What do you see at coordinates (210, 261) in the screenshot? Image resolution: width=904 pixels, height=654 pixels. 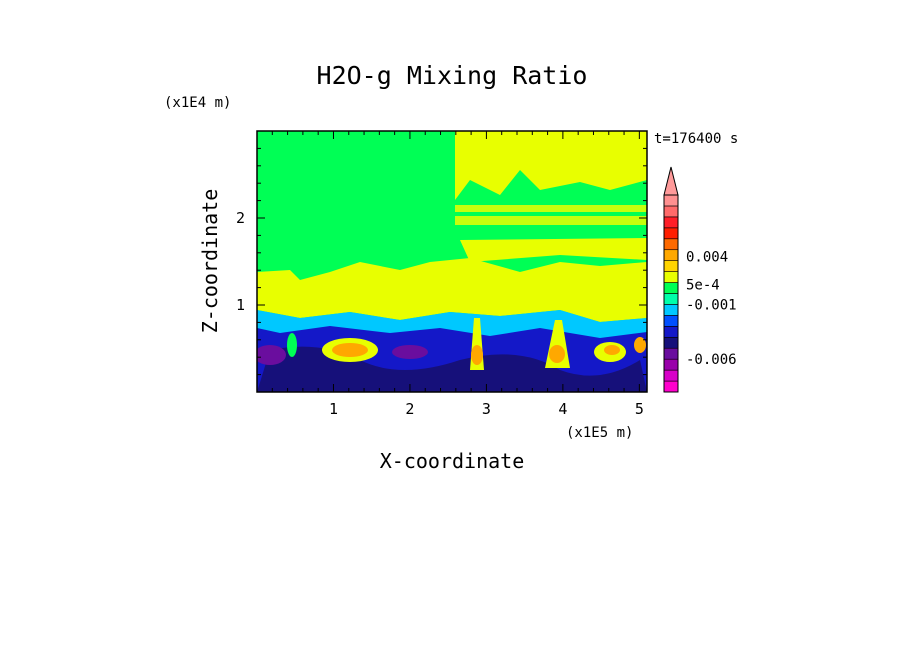 I see `y-axis-title: Z-coordinate` at bounding box center [210, 261].